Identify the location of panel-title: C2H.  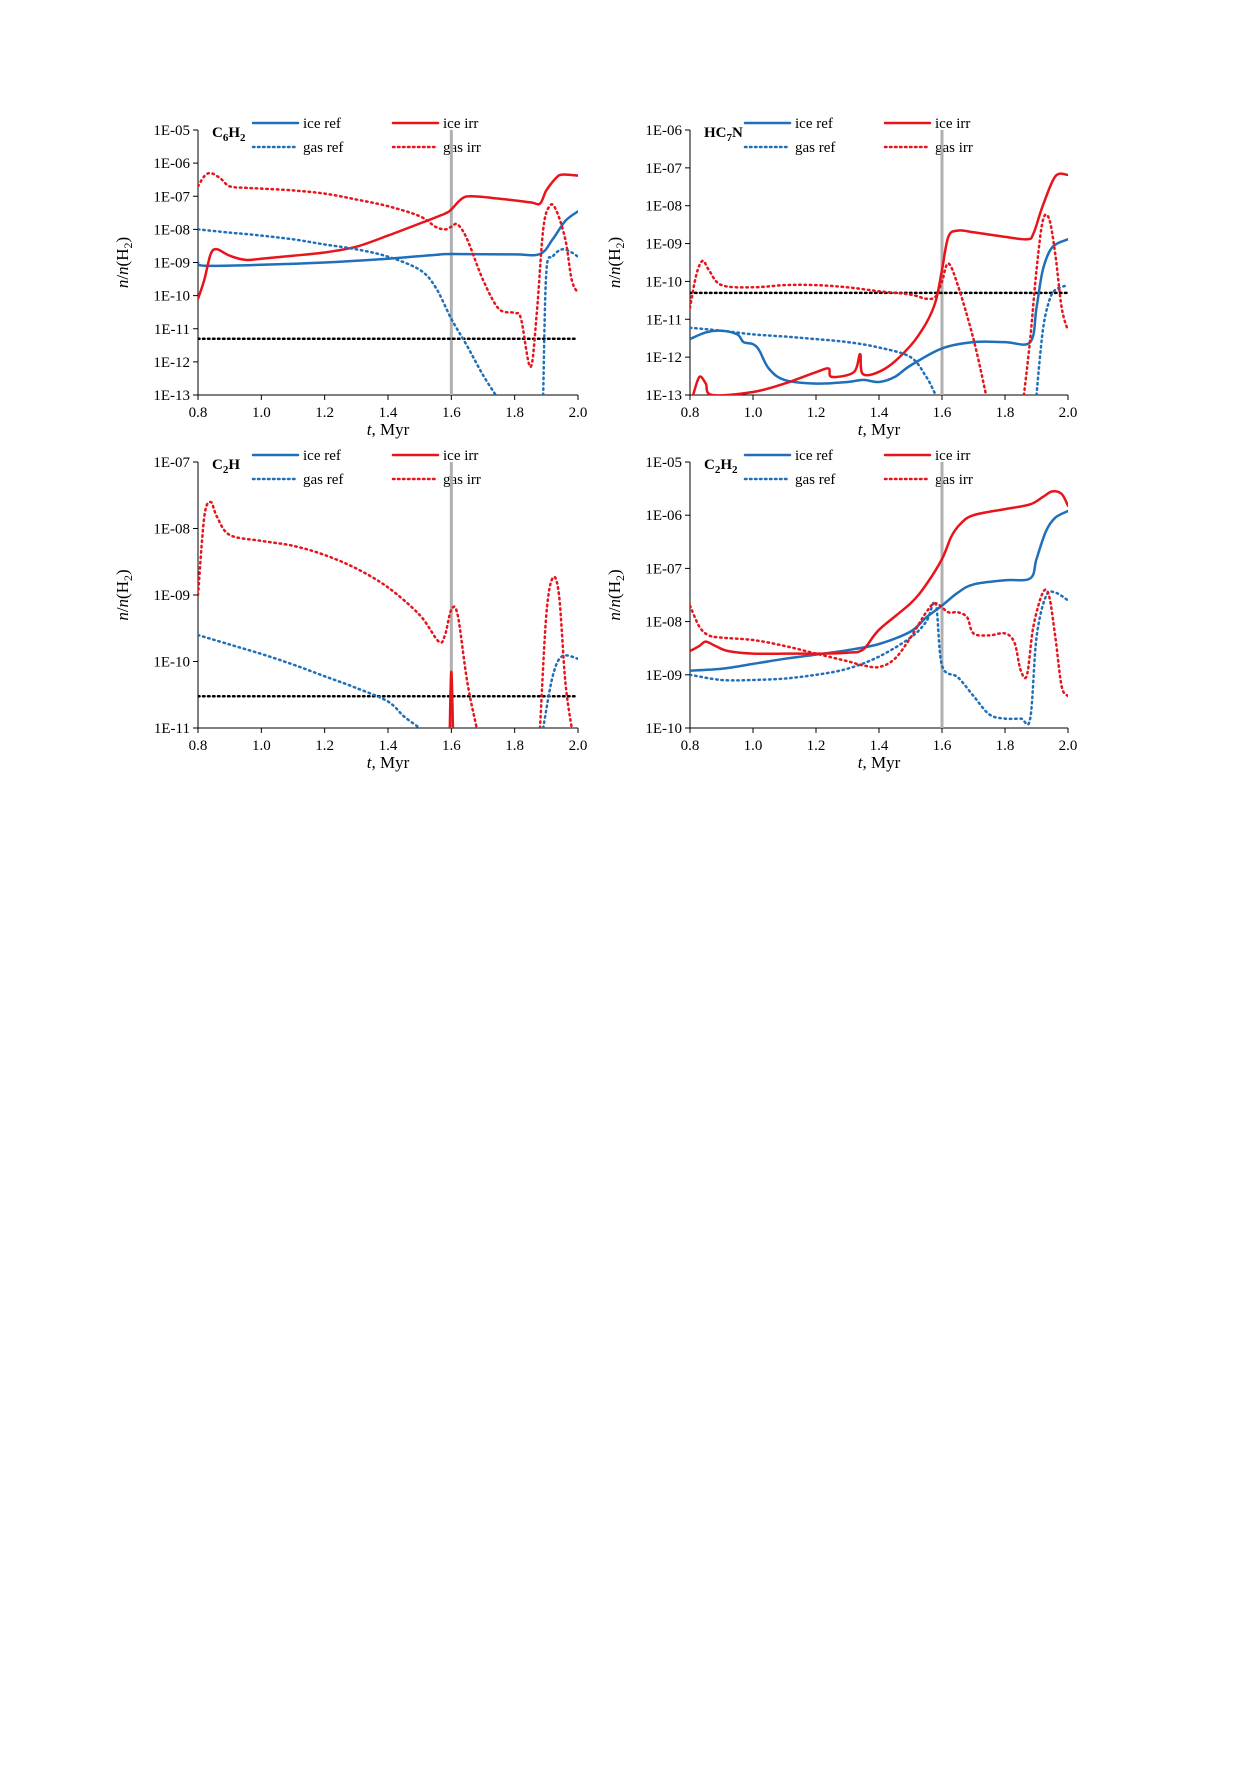
(226, 466).